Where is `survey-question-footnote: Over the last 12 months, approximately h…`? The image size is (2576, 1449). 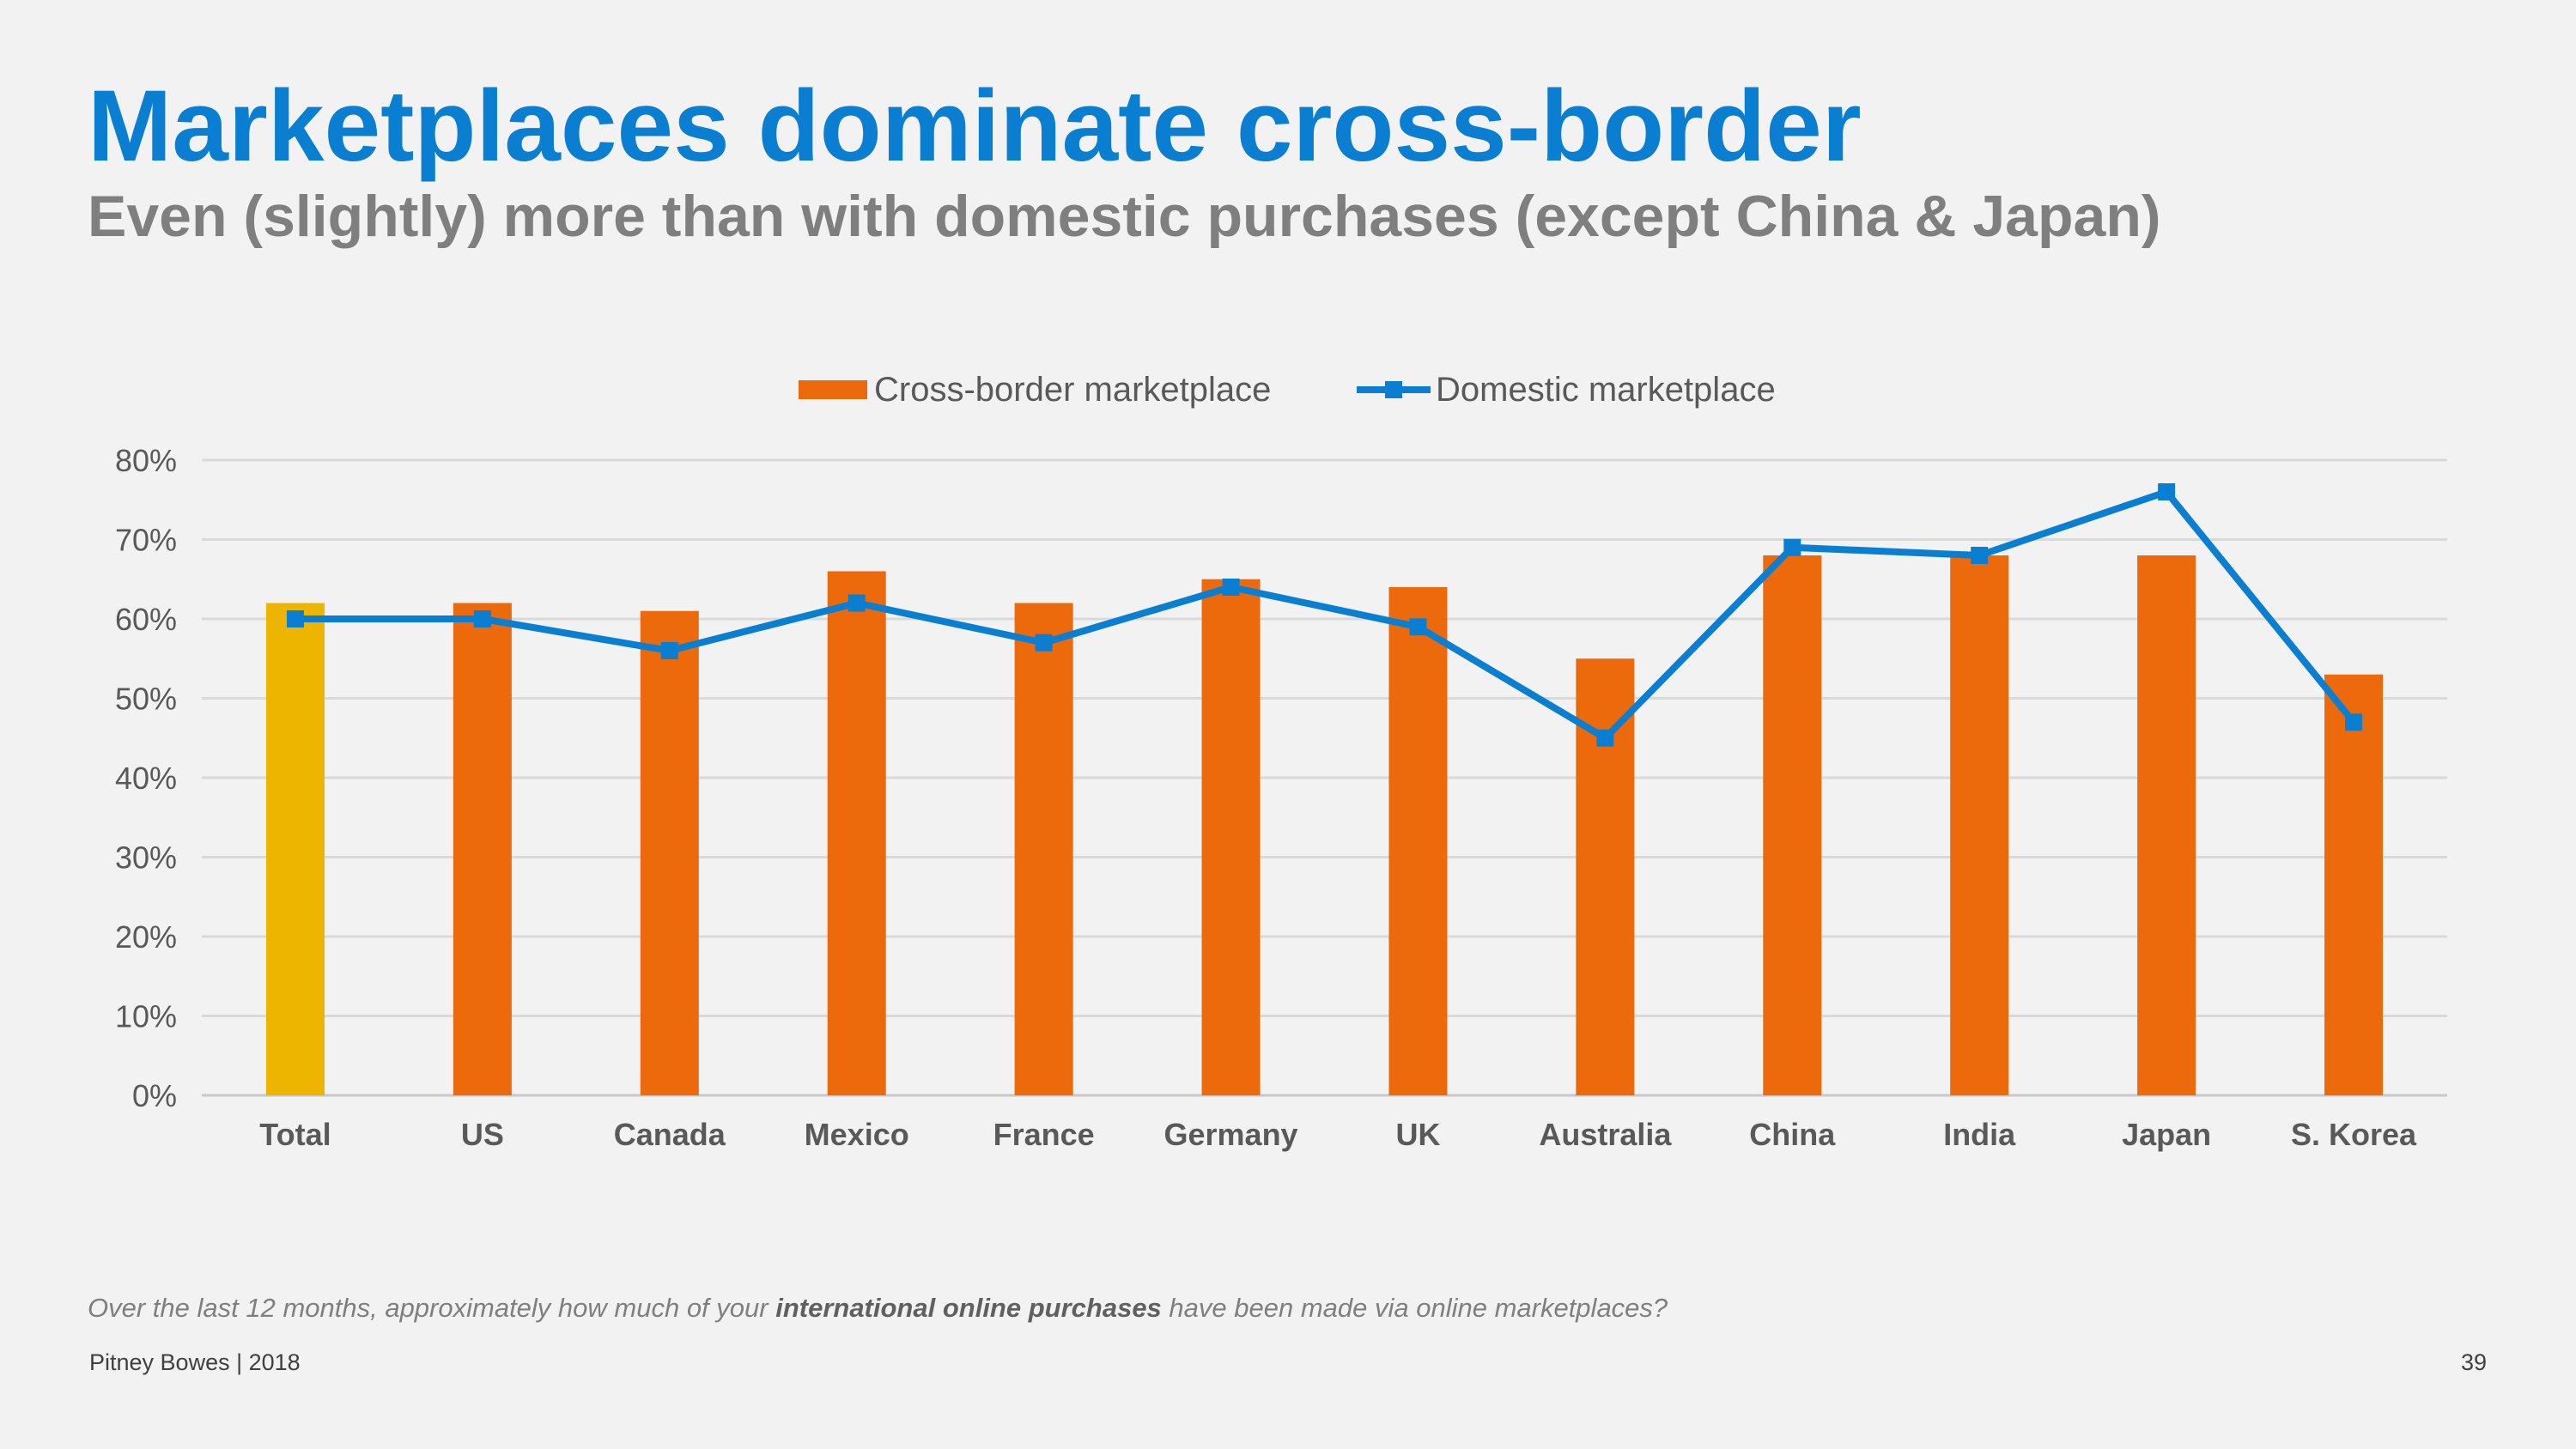 survey-question-footnote: Over the last 12 months, approximately h… is located at coordinates (878, 1308).